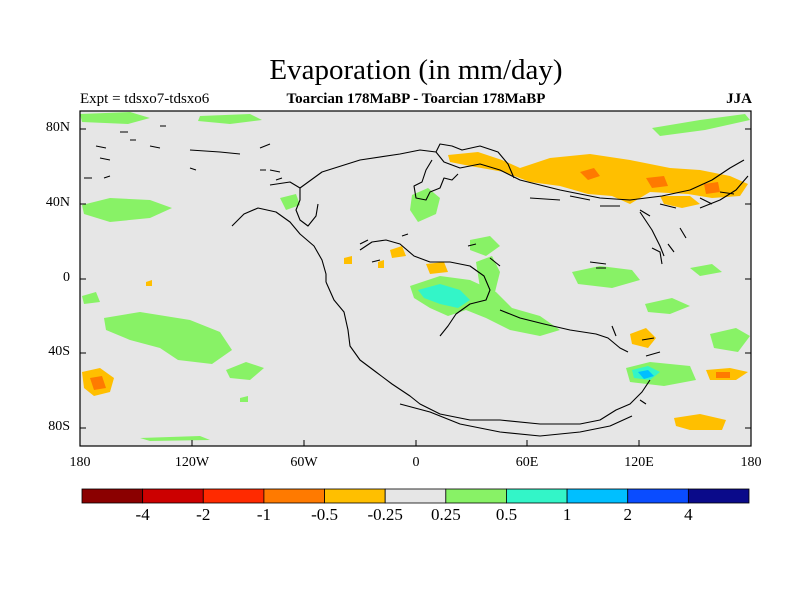 This screenshot has width=800, height=600. I want to click on coastline-laurasia, so click(507, 185).